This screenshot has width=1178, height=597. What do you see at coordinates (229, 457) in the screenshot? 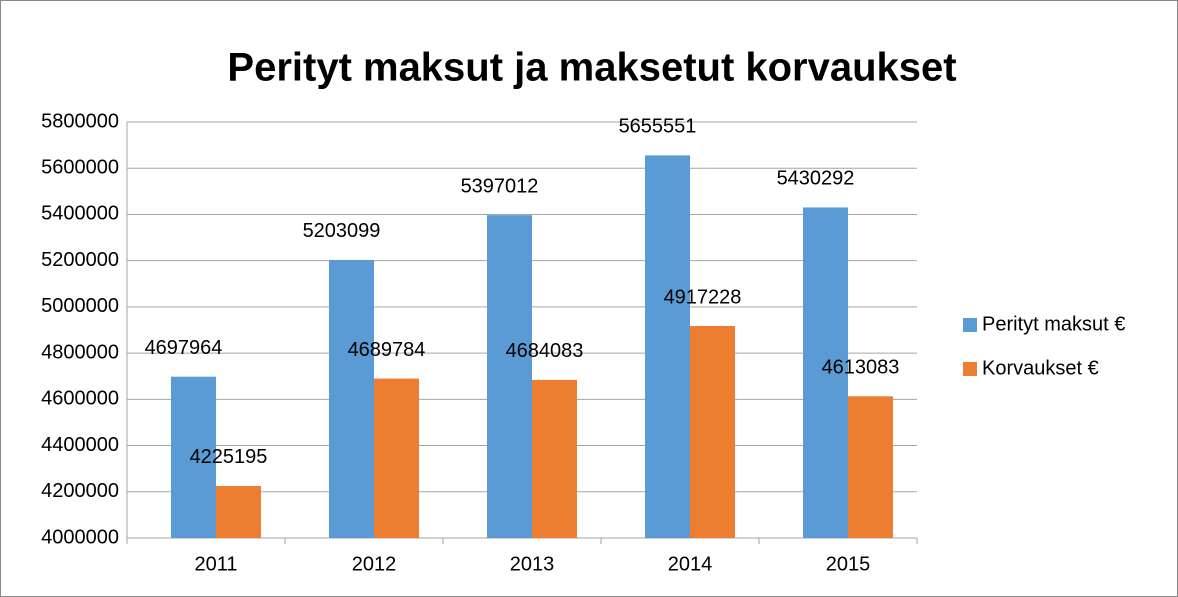
I see `data-label: 4225195` at bounding box center [229, 457].